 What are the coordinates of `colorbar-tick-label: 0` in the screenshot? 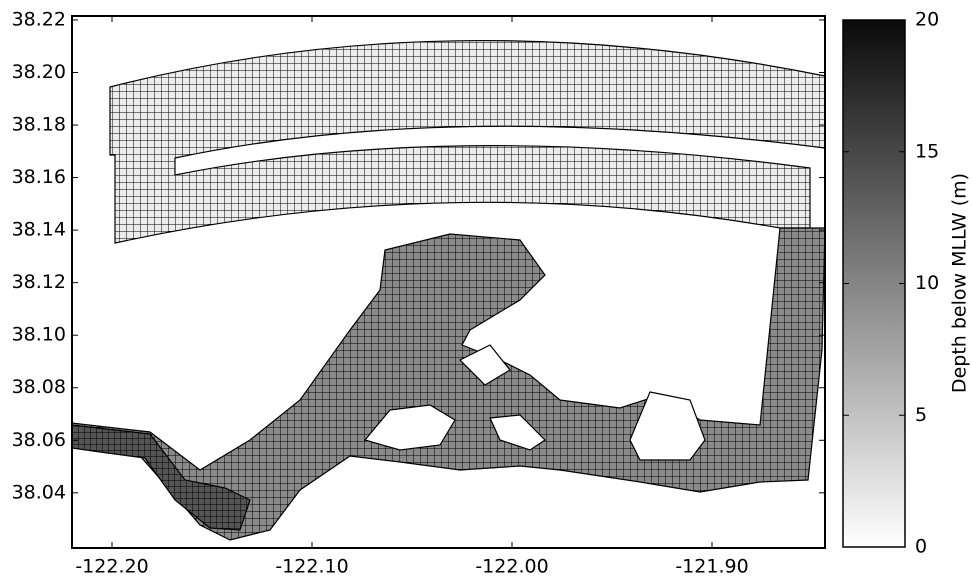 It's located at (921, 547).